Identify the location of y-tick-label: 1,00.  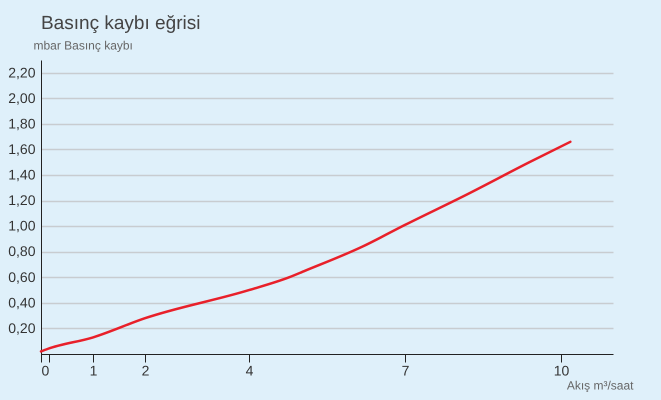
(22, 226).